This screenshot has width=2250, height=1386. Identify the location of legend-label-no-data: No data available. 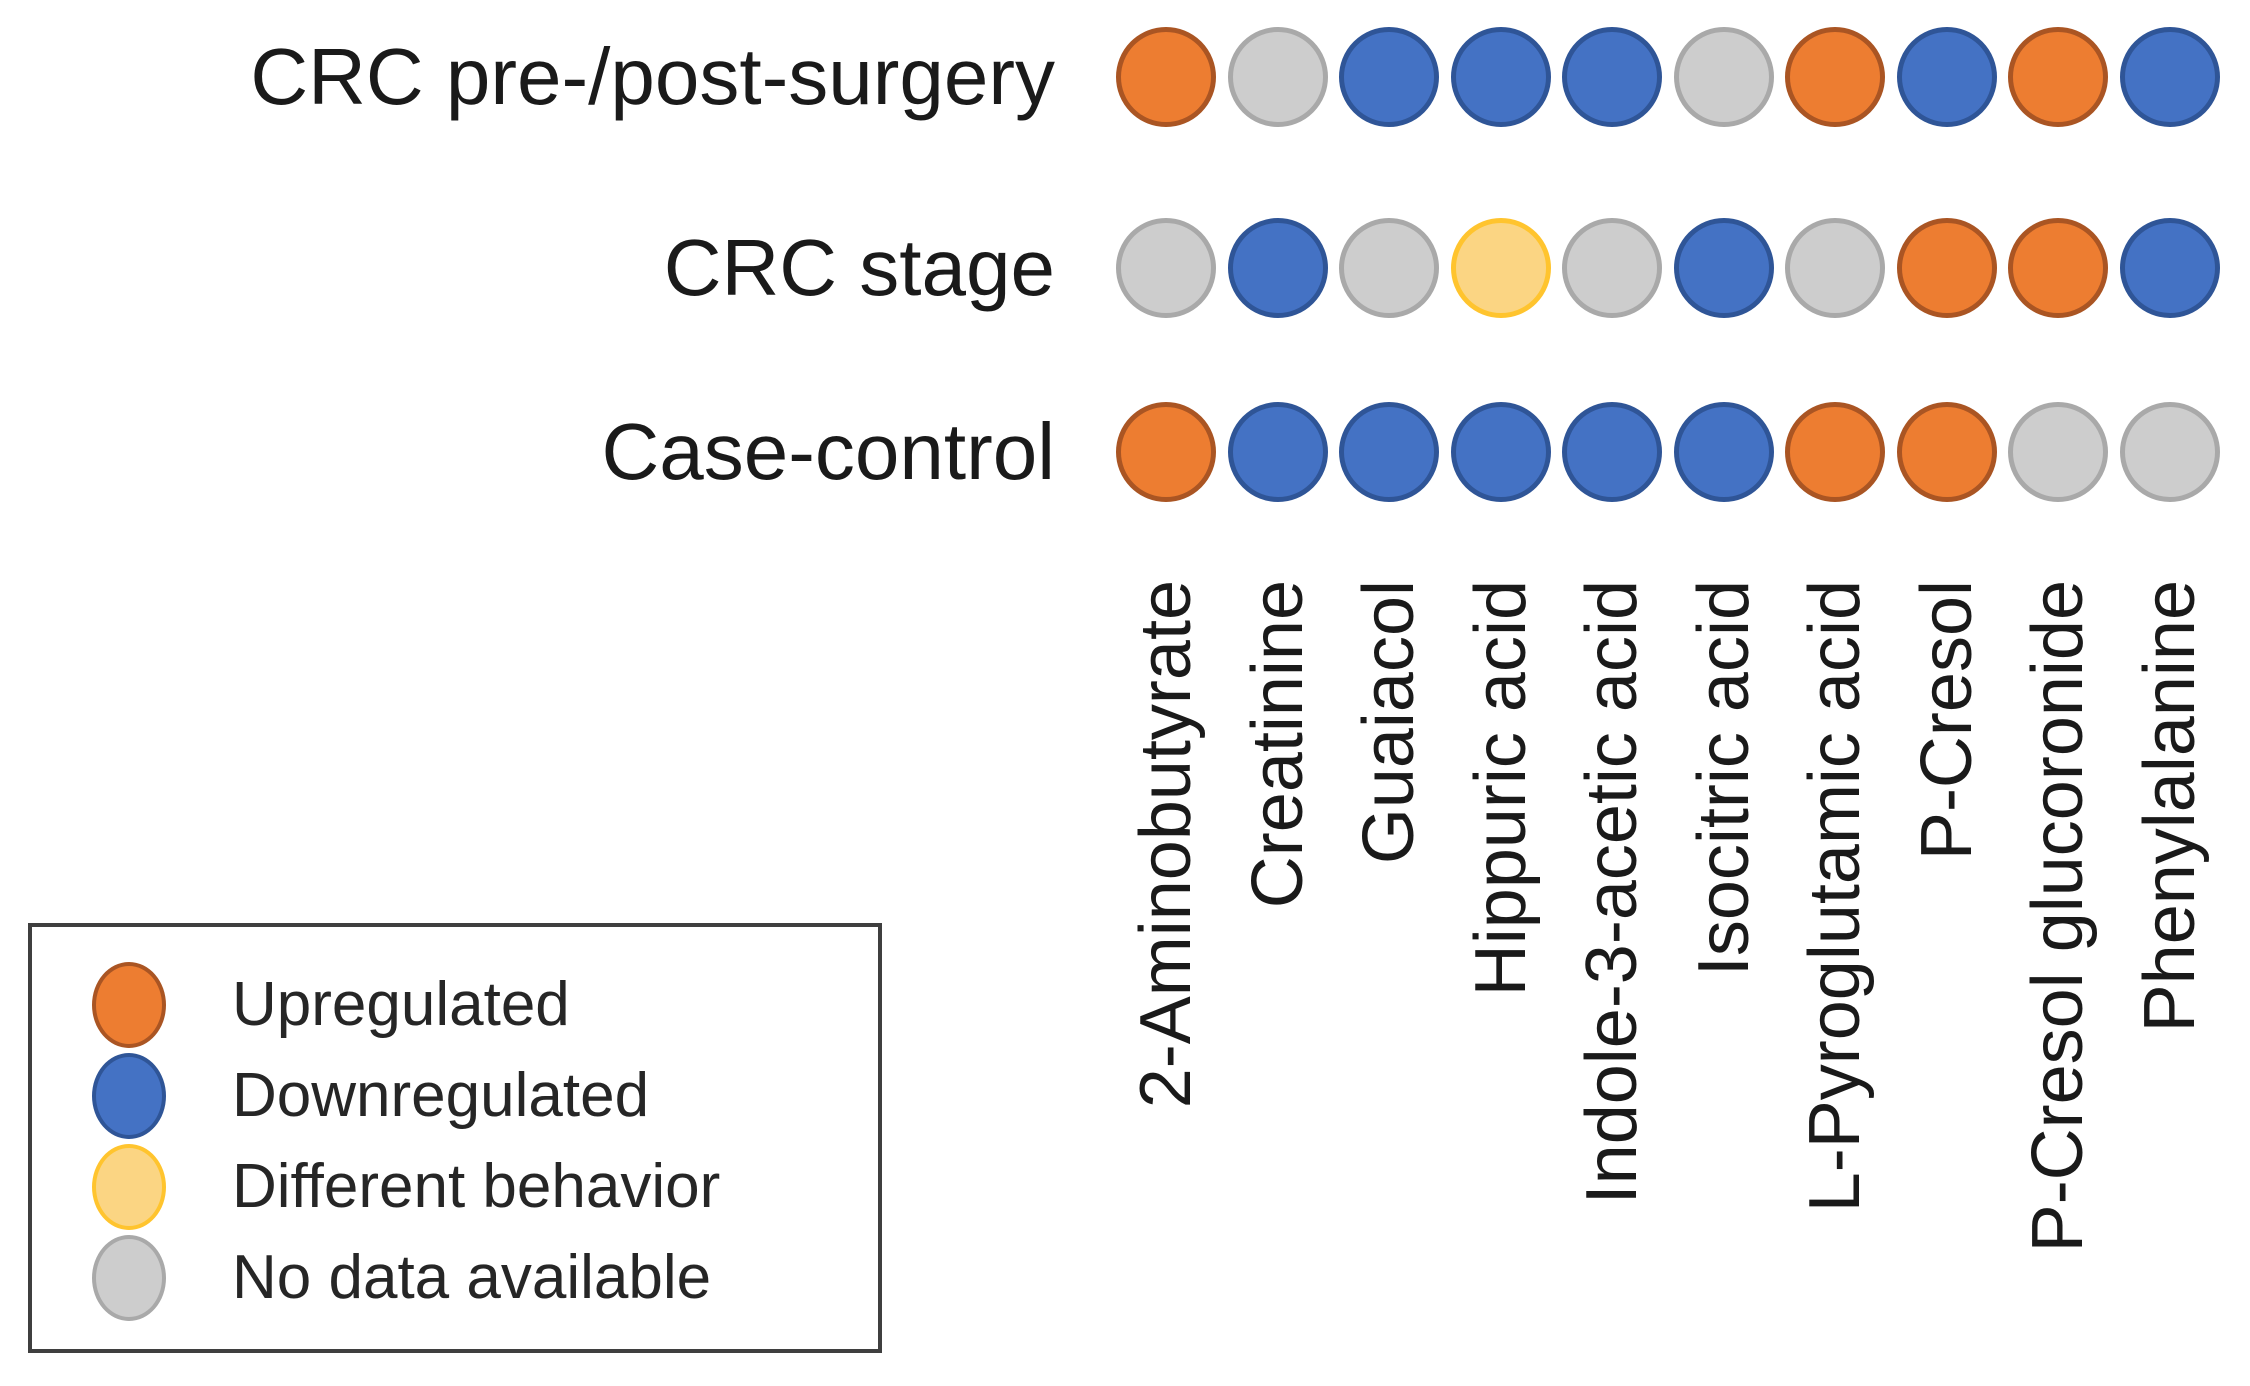
(472, 1277).